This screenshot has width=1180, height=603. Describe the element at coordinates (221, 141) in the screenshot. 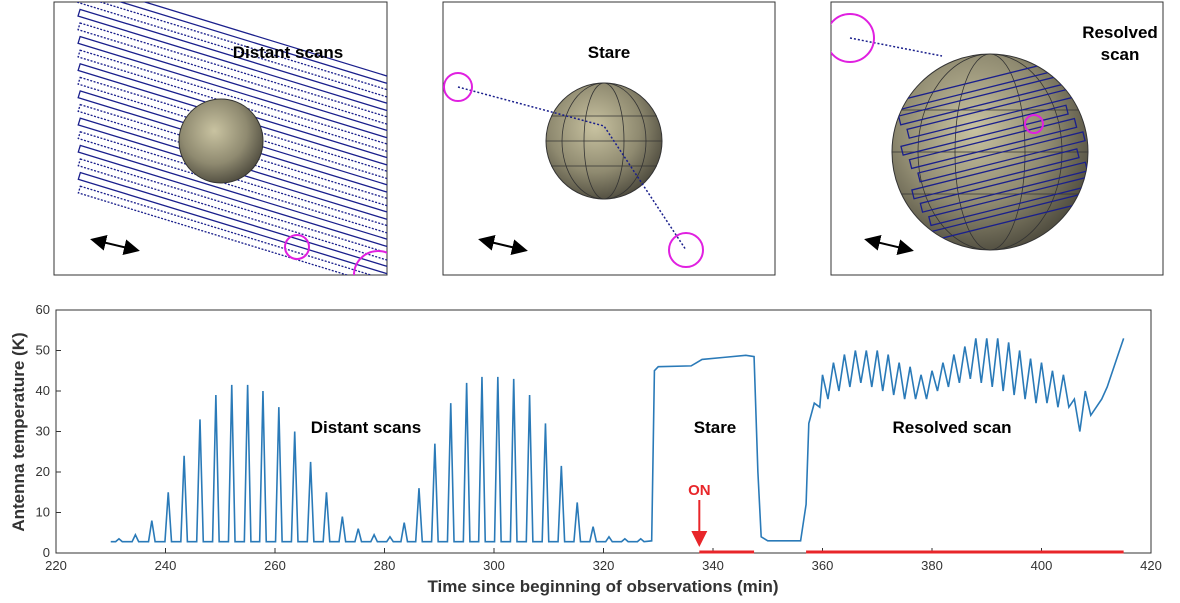

I see `sphere` at that location.